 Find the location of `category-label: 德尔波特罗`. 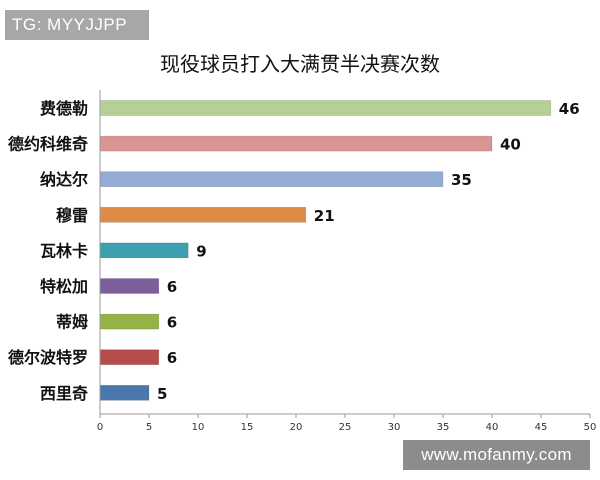

category-label: 德尔波特罗 is located at coordinates (48, 357).